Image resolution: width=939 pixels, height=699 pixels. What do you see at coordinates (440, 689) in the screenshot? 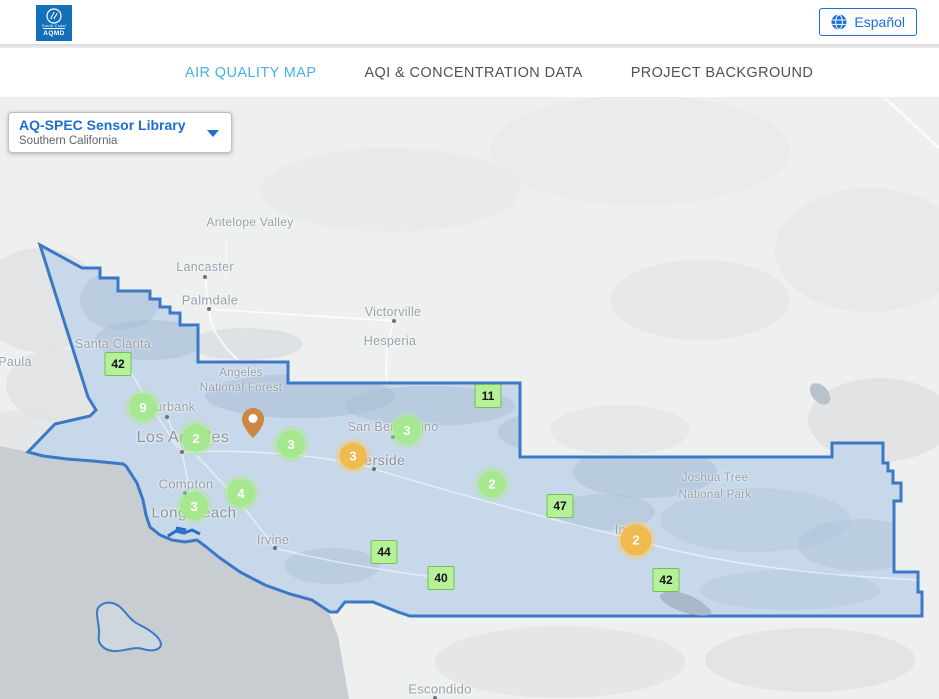
I see `map-place-label: Escondido` at bounding box center [440, 689].